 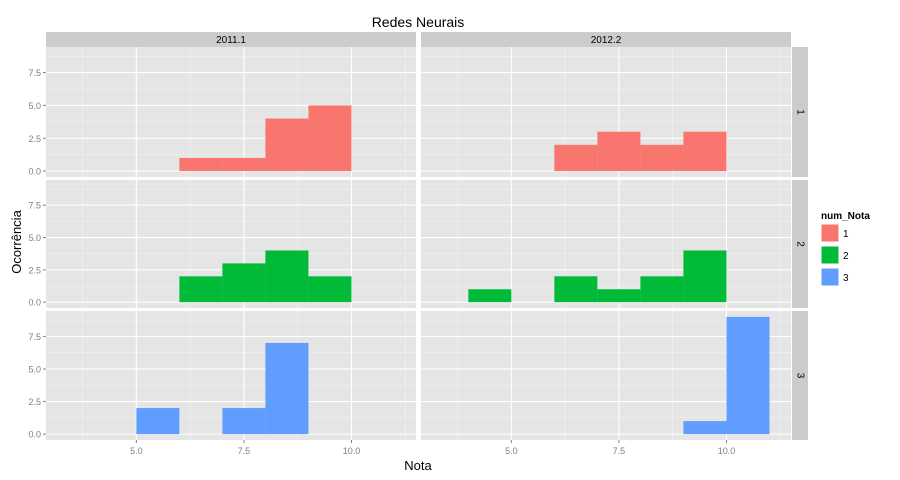 I want to click on column-strip-label: 2011.1, so click(x=231, y=40).